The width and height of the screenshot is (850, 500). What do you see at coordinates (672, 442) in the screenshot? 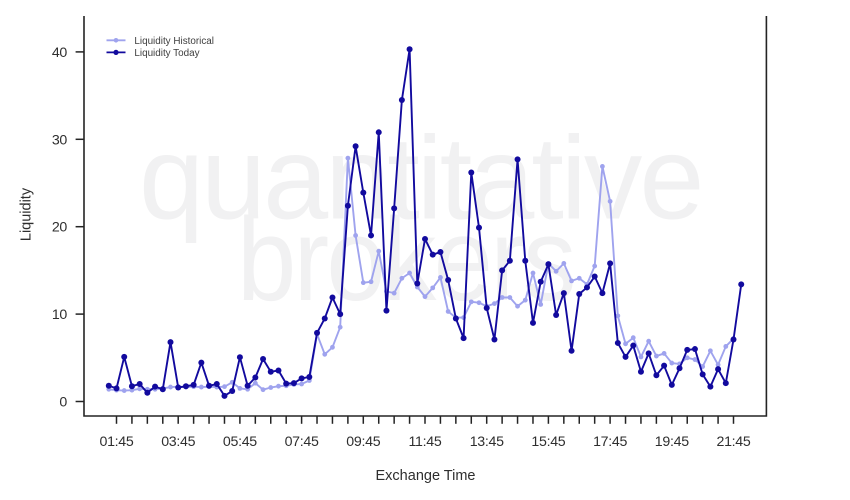
I see `svg-text: 19:45` at bounding box center [672, 442].